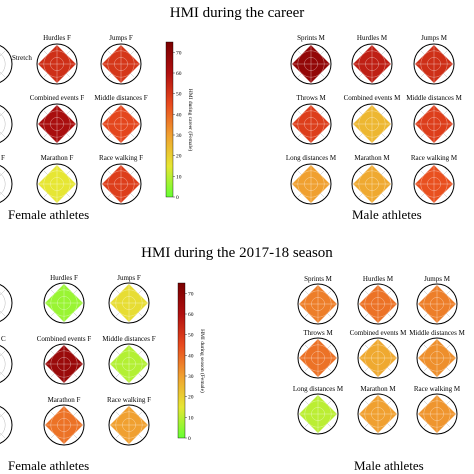 The height and width of the screenshot is (474, 474). Describe the element at coordinates (64, 421) in the screenshot. I see `radar-panel-marathon-f: Marathon F` at that location.